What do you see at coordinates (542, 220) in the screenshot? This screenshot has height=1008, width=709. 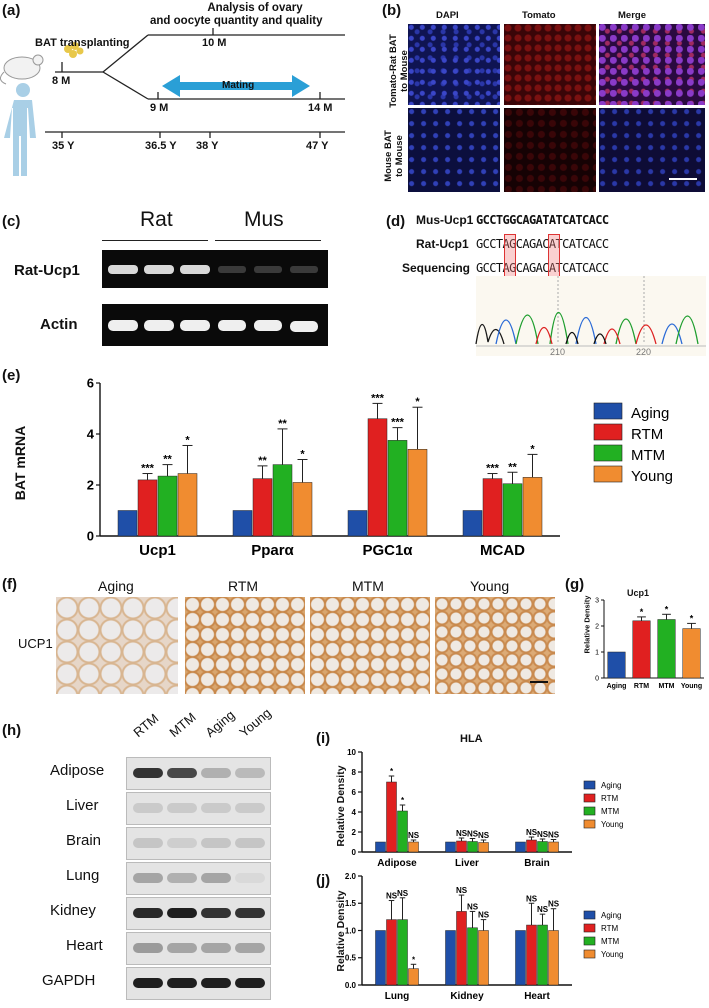 I see `seq-mus: GCCTGGCAGATATCATCACC` at bounding box center [542, 220].